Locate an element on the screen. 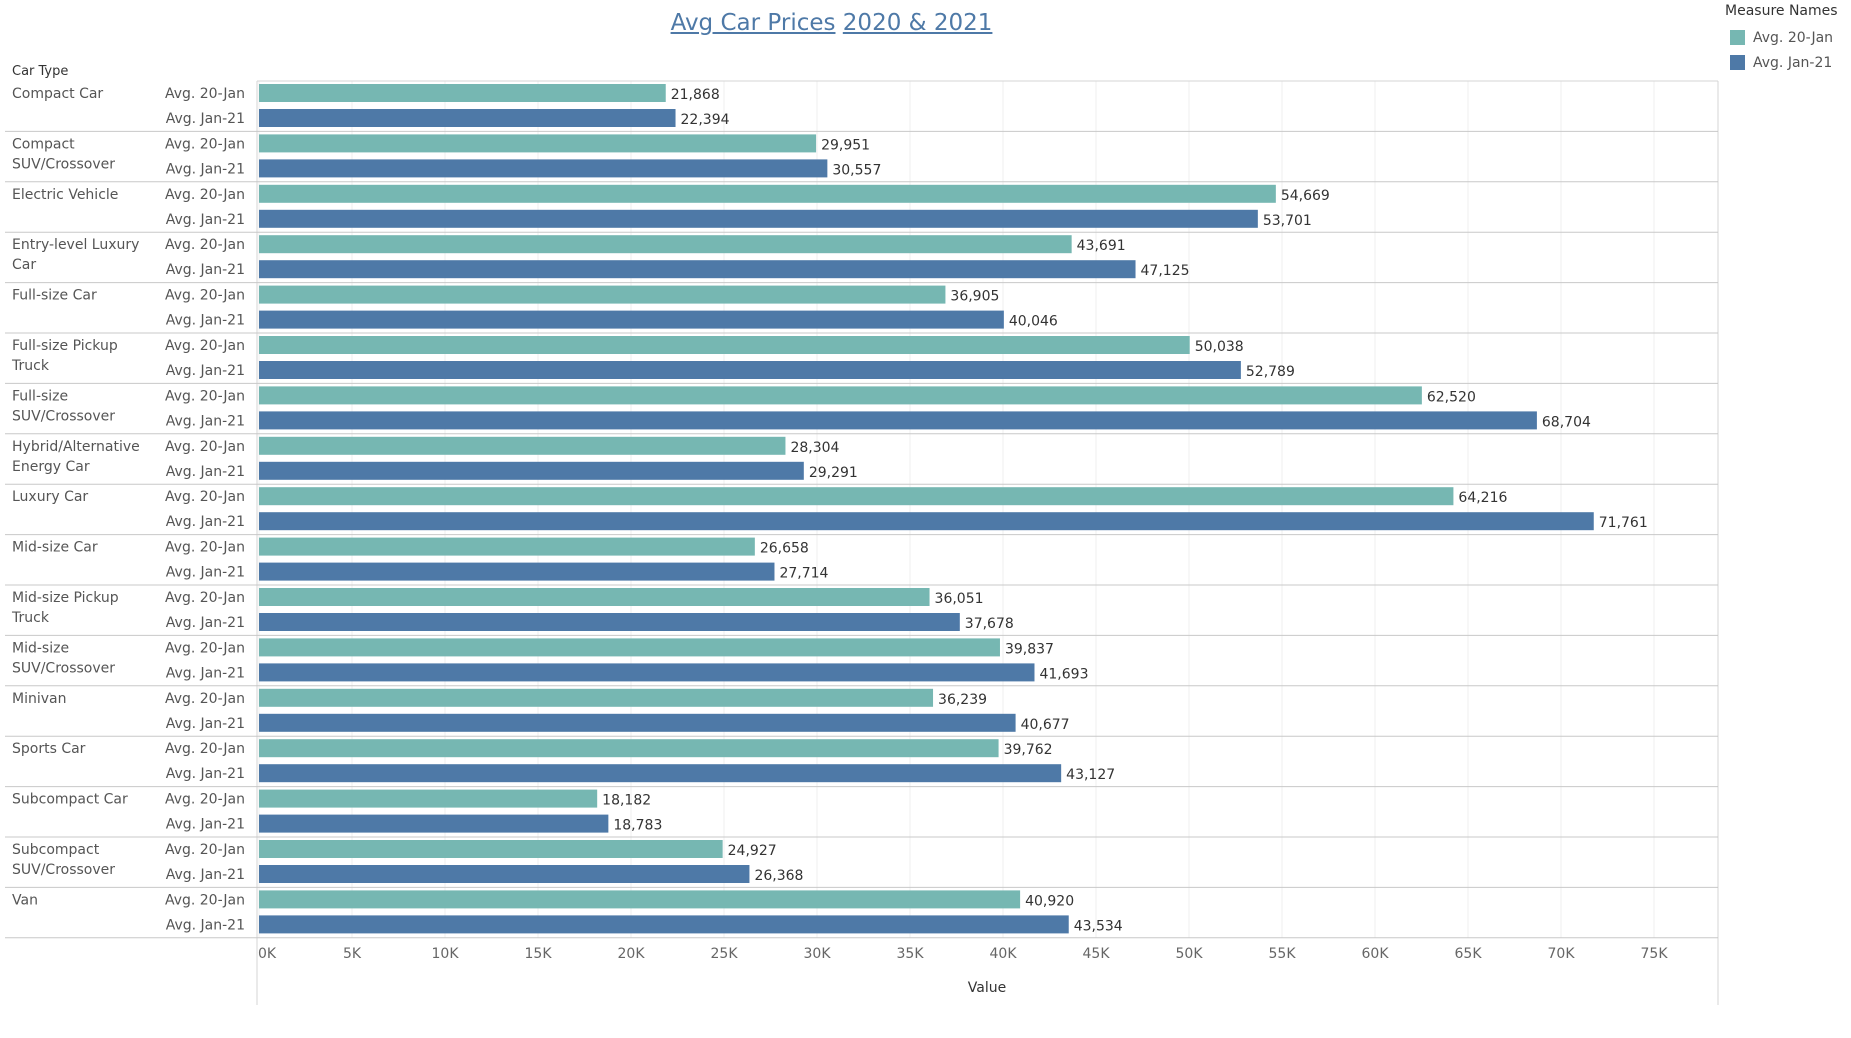 This screenshot has width=1851, height=1038. category-label: Mid-size Pickup is located at coordinates (65, 598).